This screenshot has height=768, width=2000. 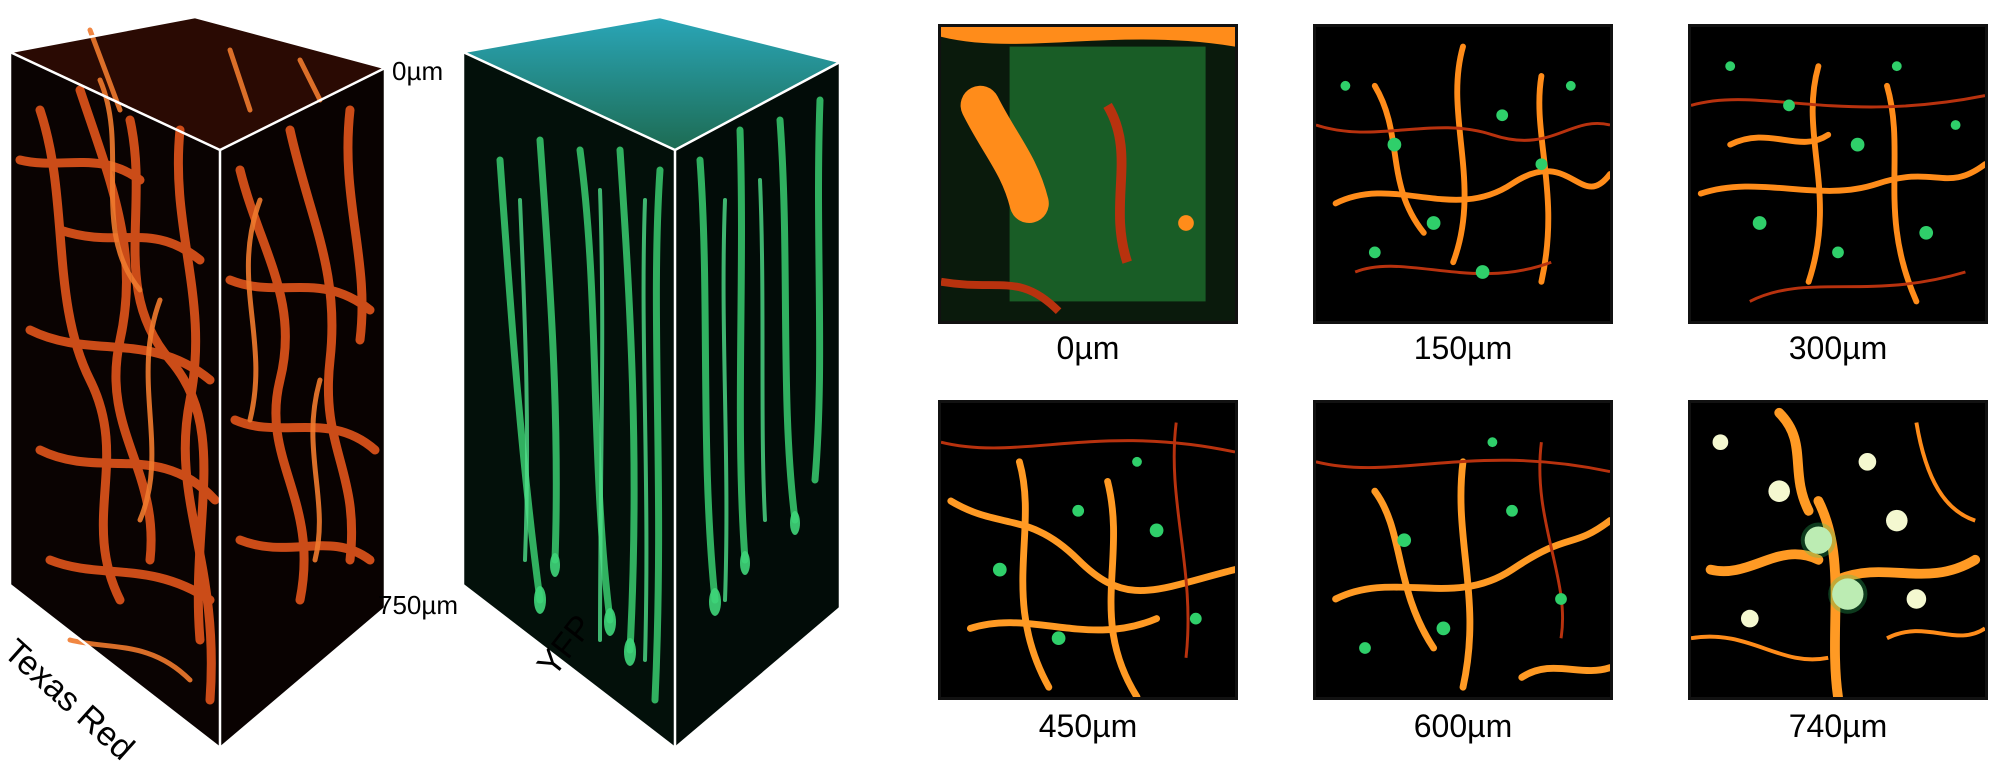 What do you see at coordinates (1838, 348) in the screenshot?
I see `slice-depth-label: 300µm` at bounding box center [1838, 348].